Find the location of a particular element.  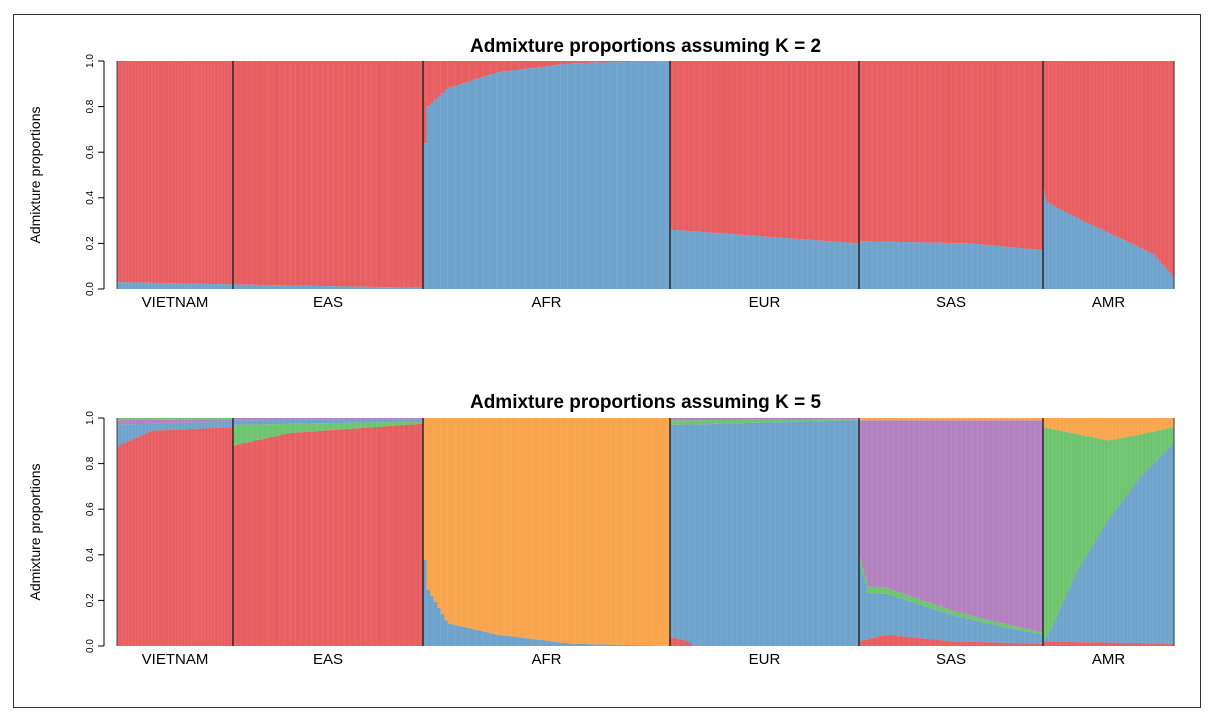

group-eas is located at coordinates (328, 175).